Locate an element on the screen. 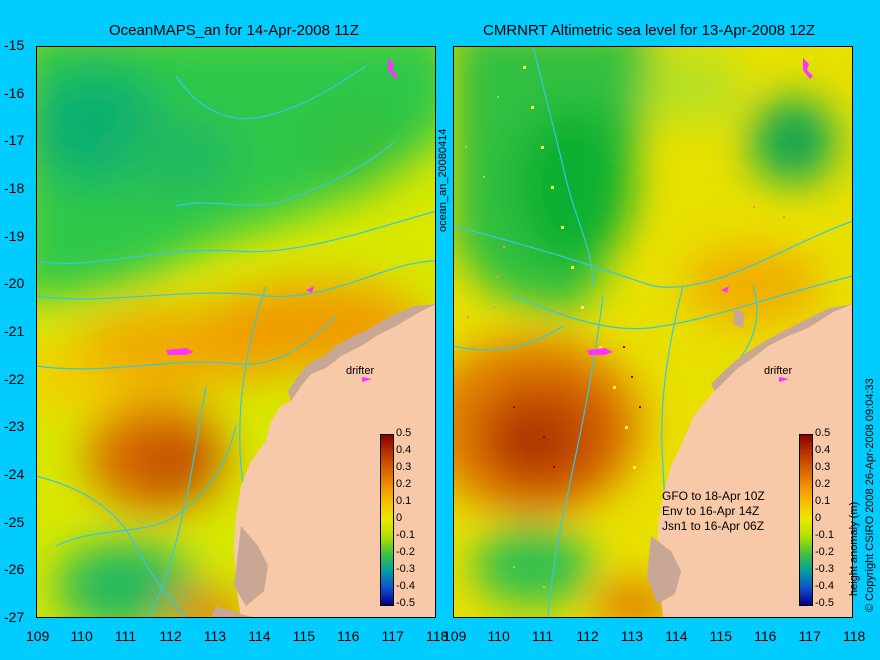 Image resolution: width=880 pixels, height=660 pixels. y-tick-label: -25 is located at coordinates (14, 521).